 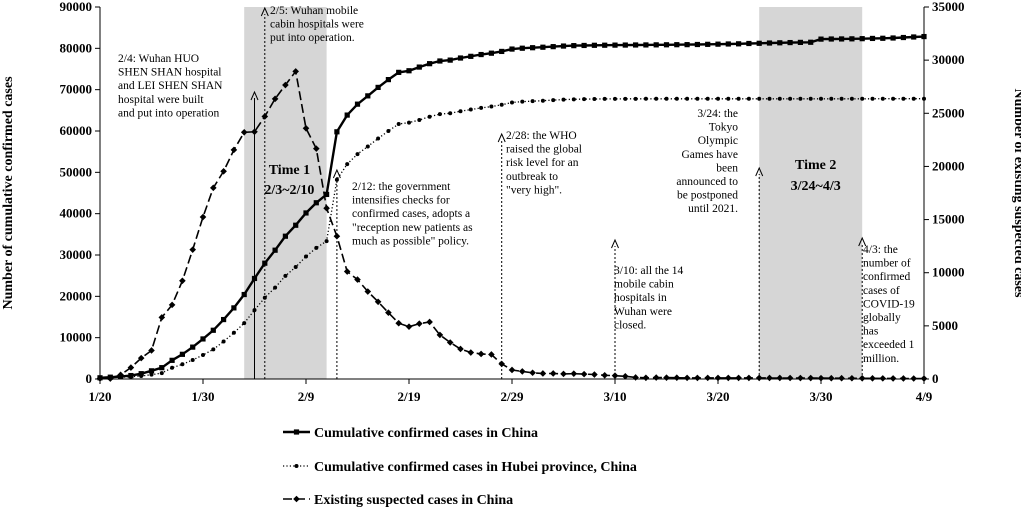 What do you see at coordinates (718, 141) in the screenshot?
I see `annotation-line: Olympic` at bounding box center [718, 141].